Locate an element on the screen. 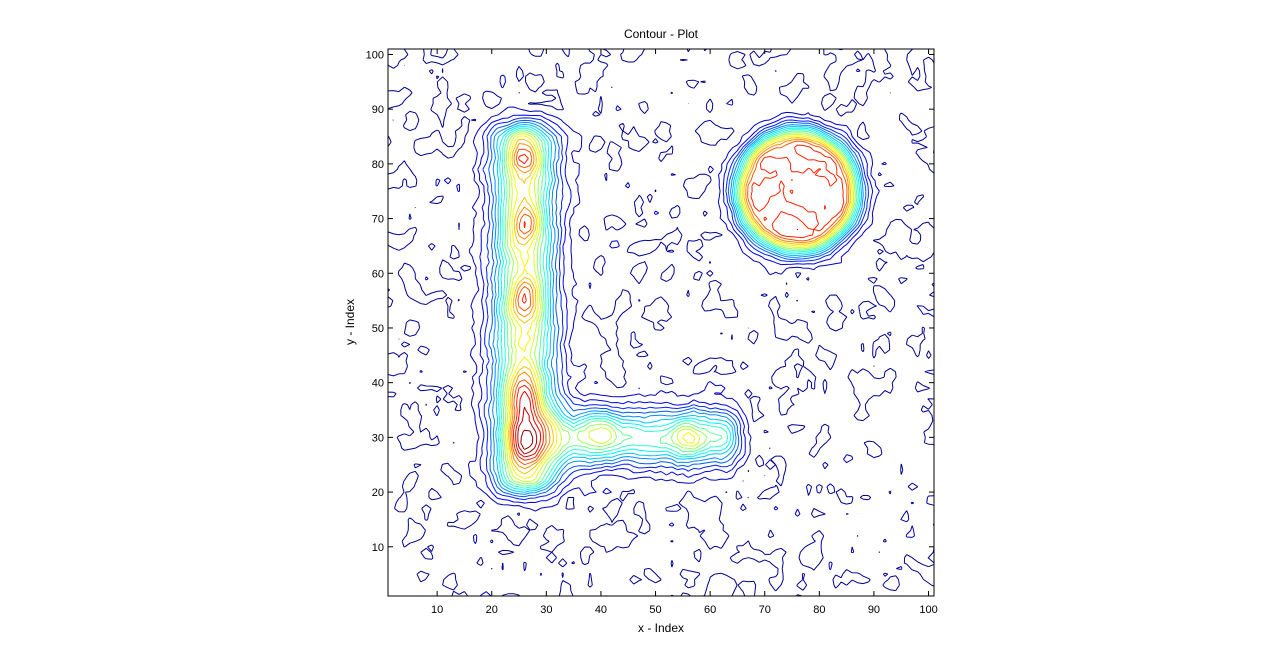 The height and width of the screenshot is (670, 1279). y-tick-label: 10 is located at coordinates (378, 548).